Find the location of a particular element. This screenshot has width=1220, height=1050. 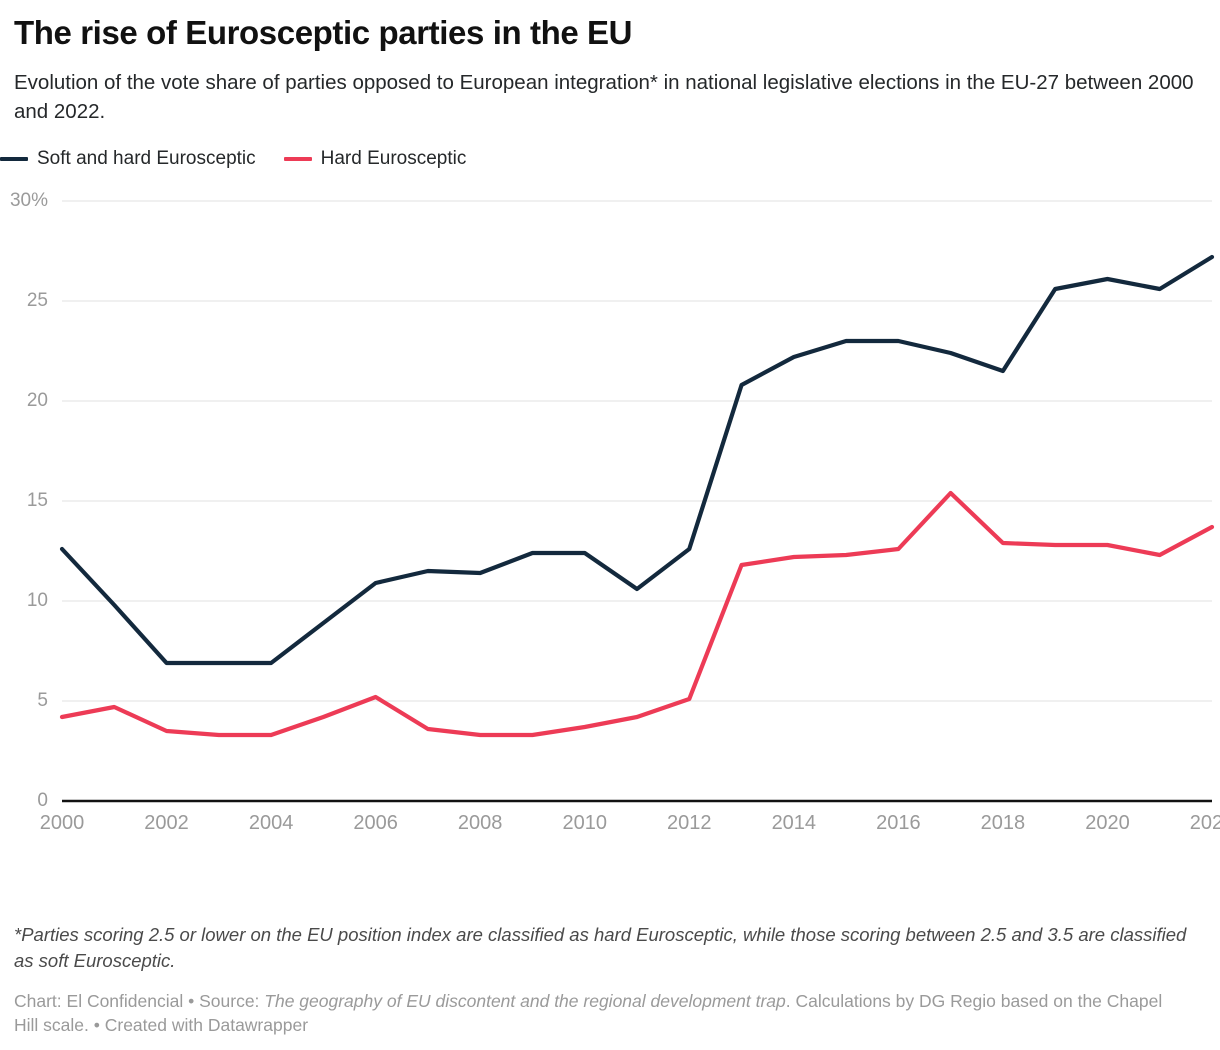

legend-item-1: Hard Eurosceptic is located at coordinates (375, 159).